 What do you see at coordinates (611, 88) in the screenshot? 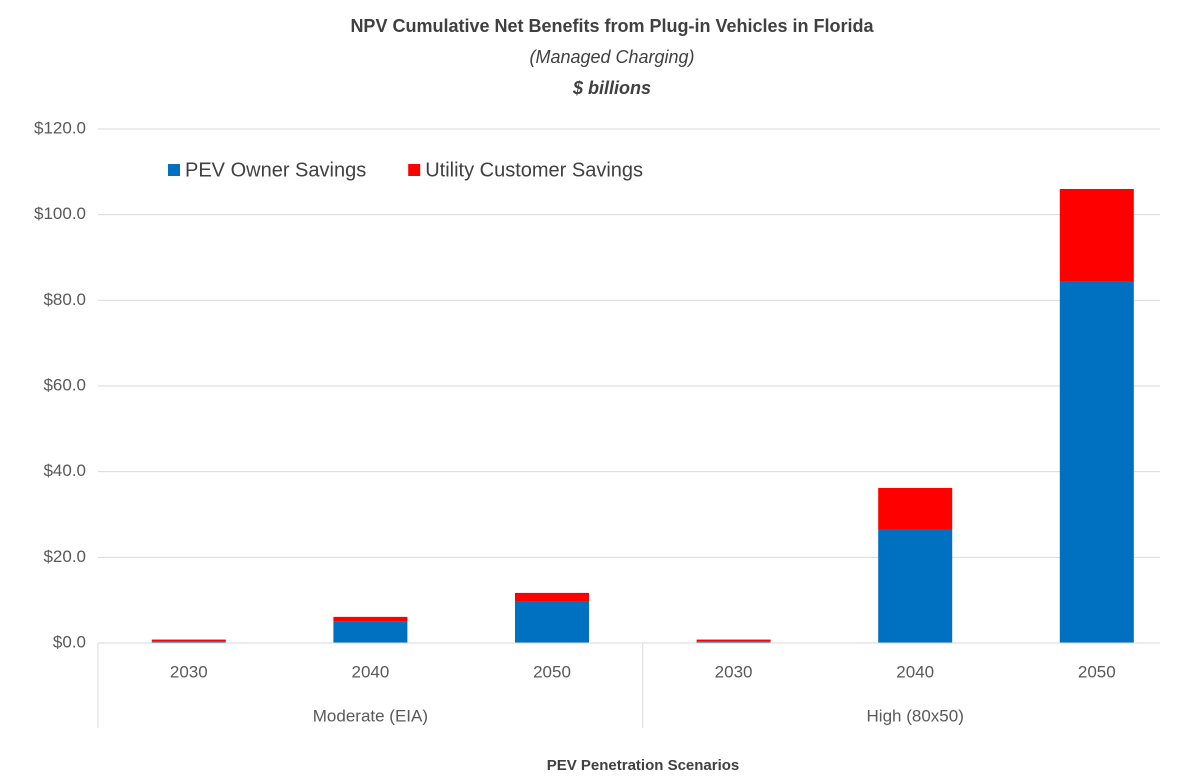
I see `unit-label: $ billions` at bounding box center [611, 88].